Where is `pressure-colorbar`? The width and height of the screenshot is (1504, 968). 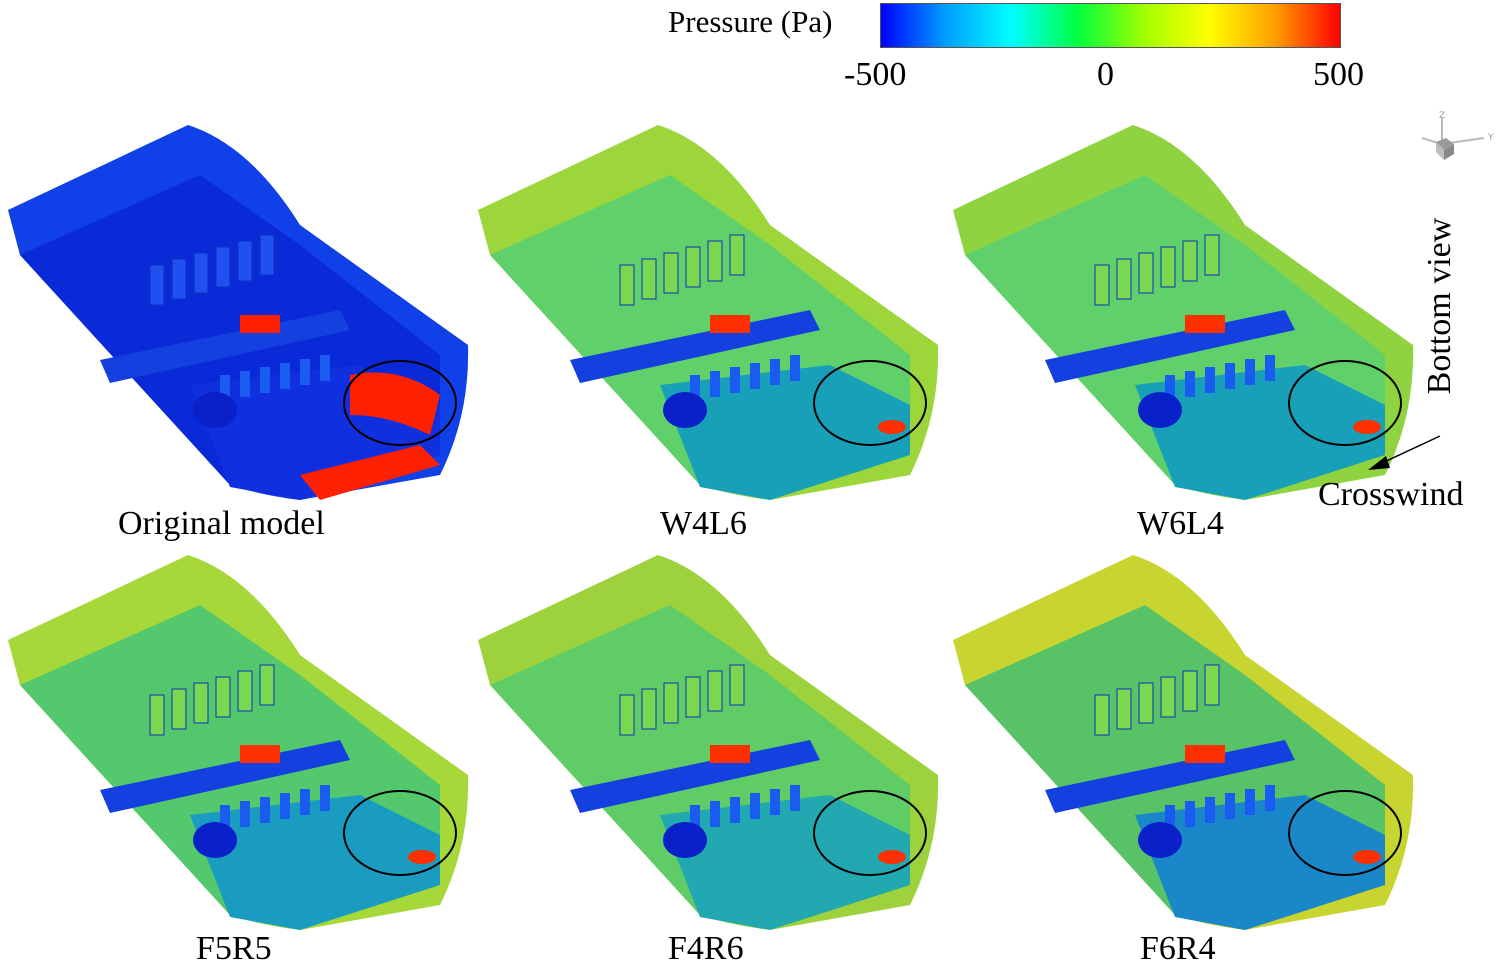 pressure-colorbar is located at coordinates (1110, 25).